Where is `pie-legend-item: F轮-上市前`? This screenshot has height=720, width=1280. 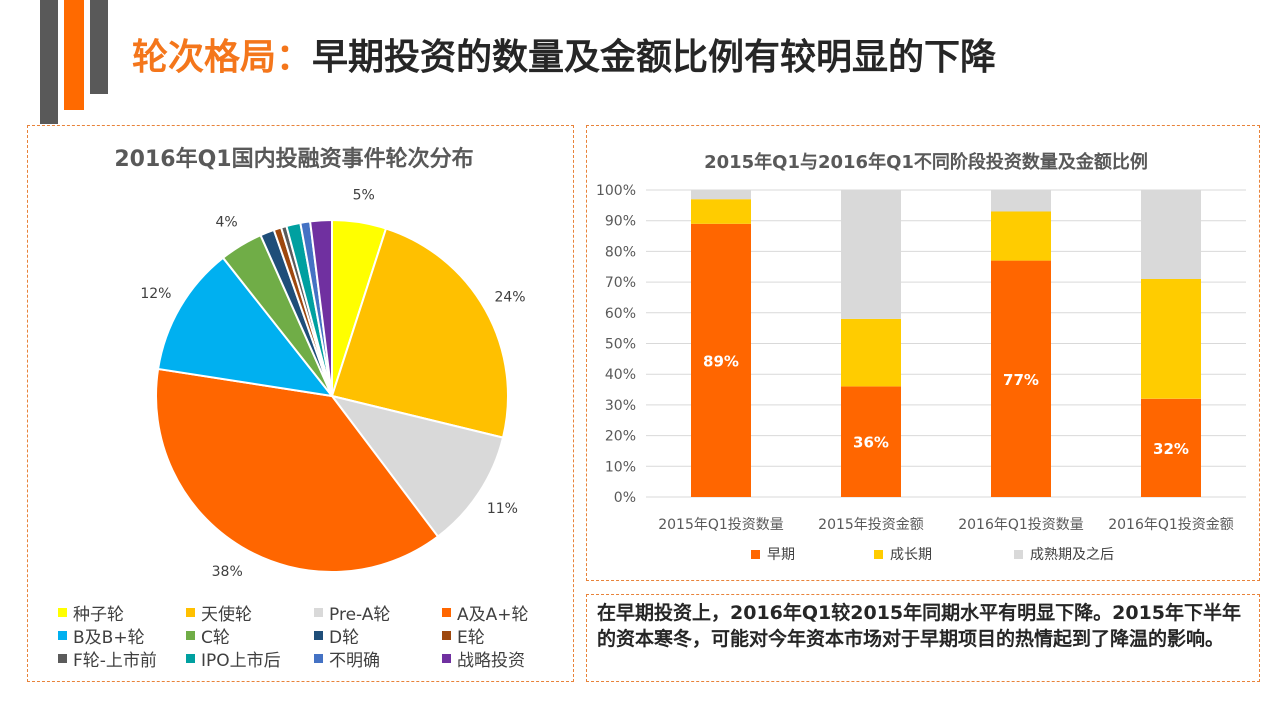 pie-legend-item: F轮-上市前 is located at coordinates (122, 659).